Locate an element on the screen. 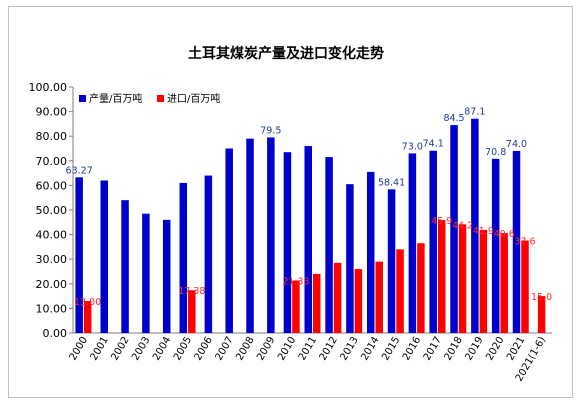 Image resolution: width=582 pixels, height=405 pixels. x-tick-label: 2019 is located at coordinates (474, 349).